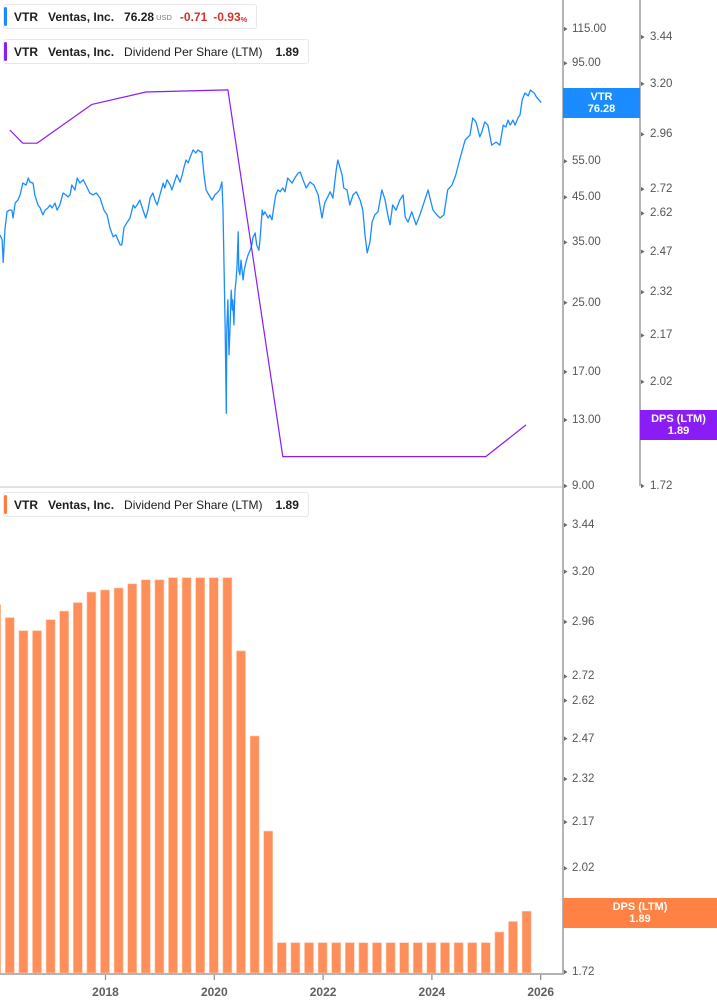 This screenshot has width=717, height=1005. I want to click on dps-tick-label: 3.20, so click(661, 83).